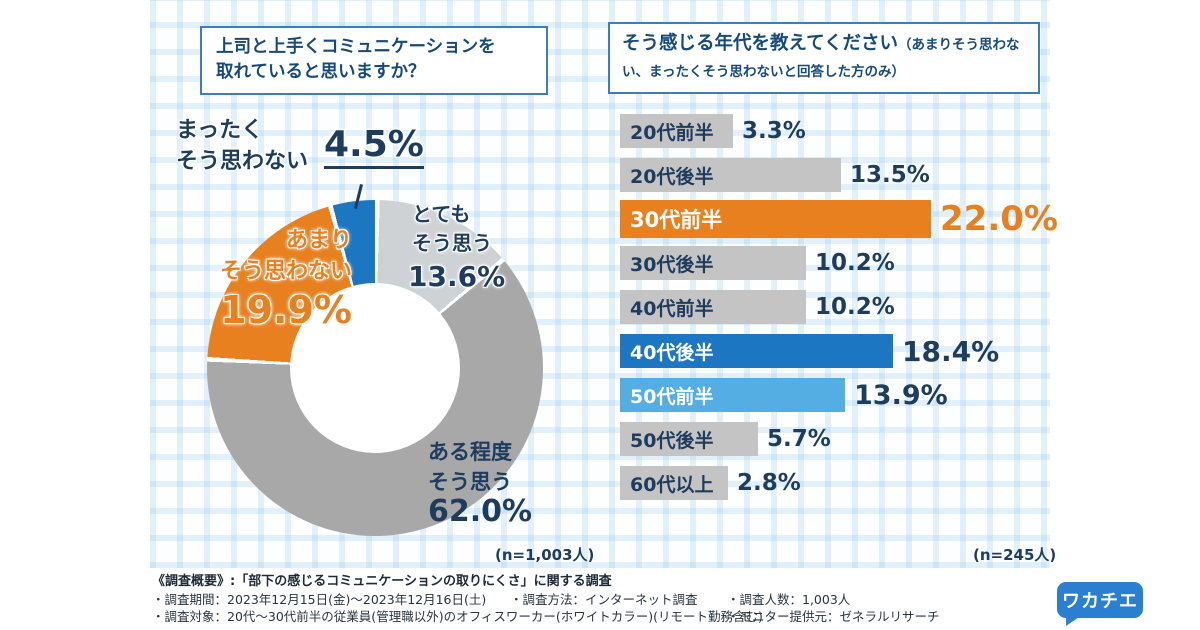 This screenshot has height=630, width=1200. What do you see at coordinates (789, 599) in the screenshot?
I see `survey-sample-count: ・調査人数：1,003人` at bounding box center [789, 599].